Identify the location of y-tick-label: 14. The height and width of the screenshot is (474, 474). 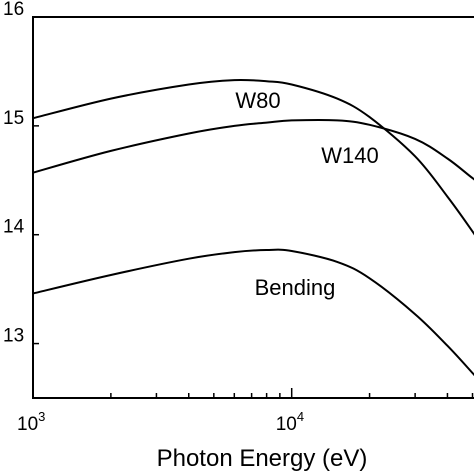
(14, 227).